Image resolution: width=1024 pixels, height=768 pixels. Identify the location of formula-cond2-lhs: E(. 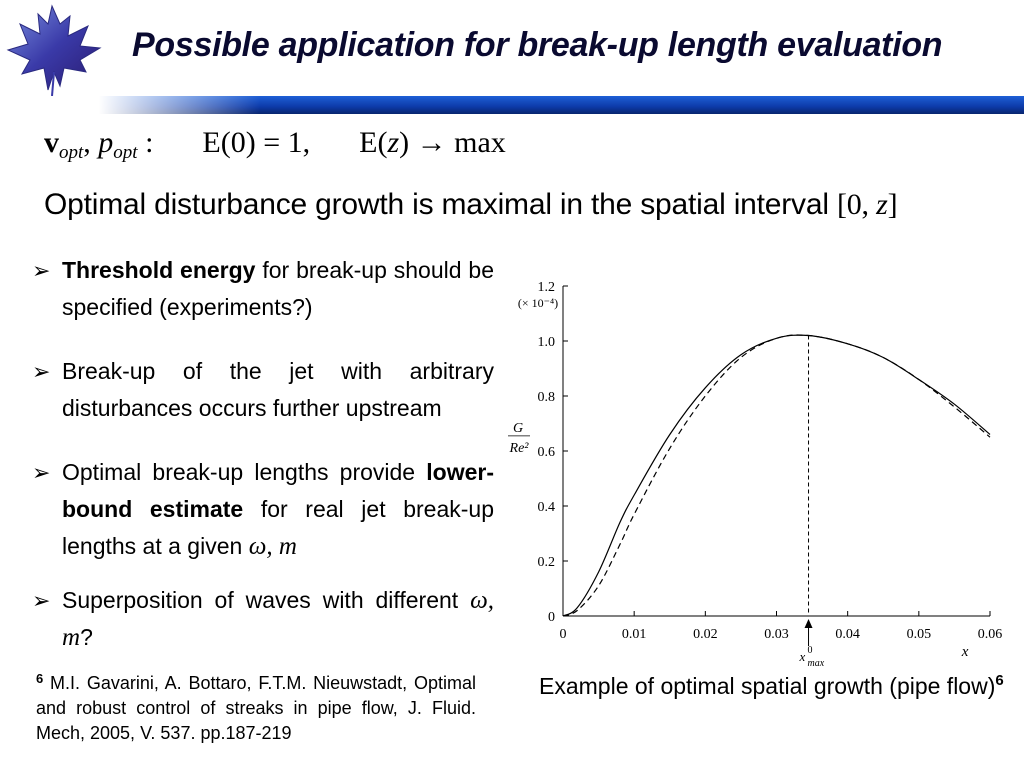
(373, 142).